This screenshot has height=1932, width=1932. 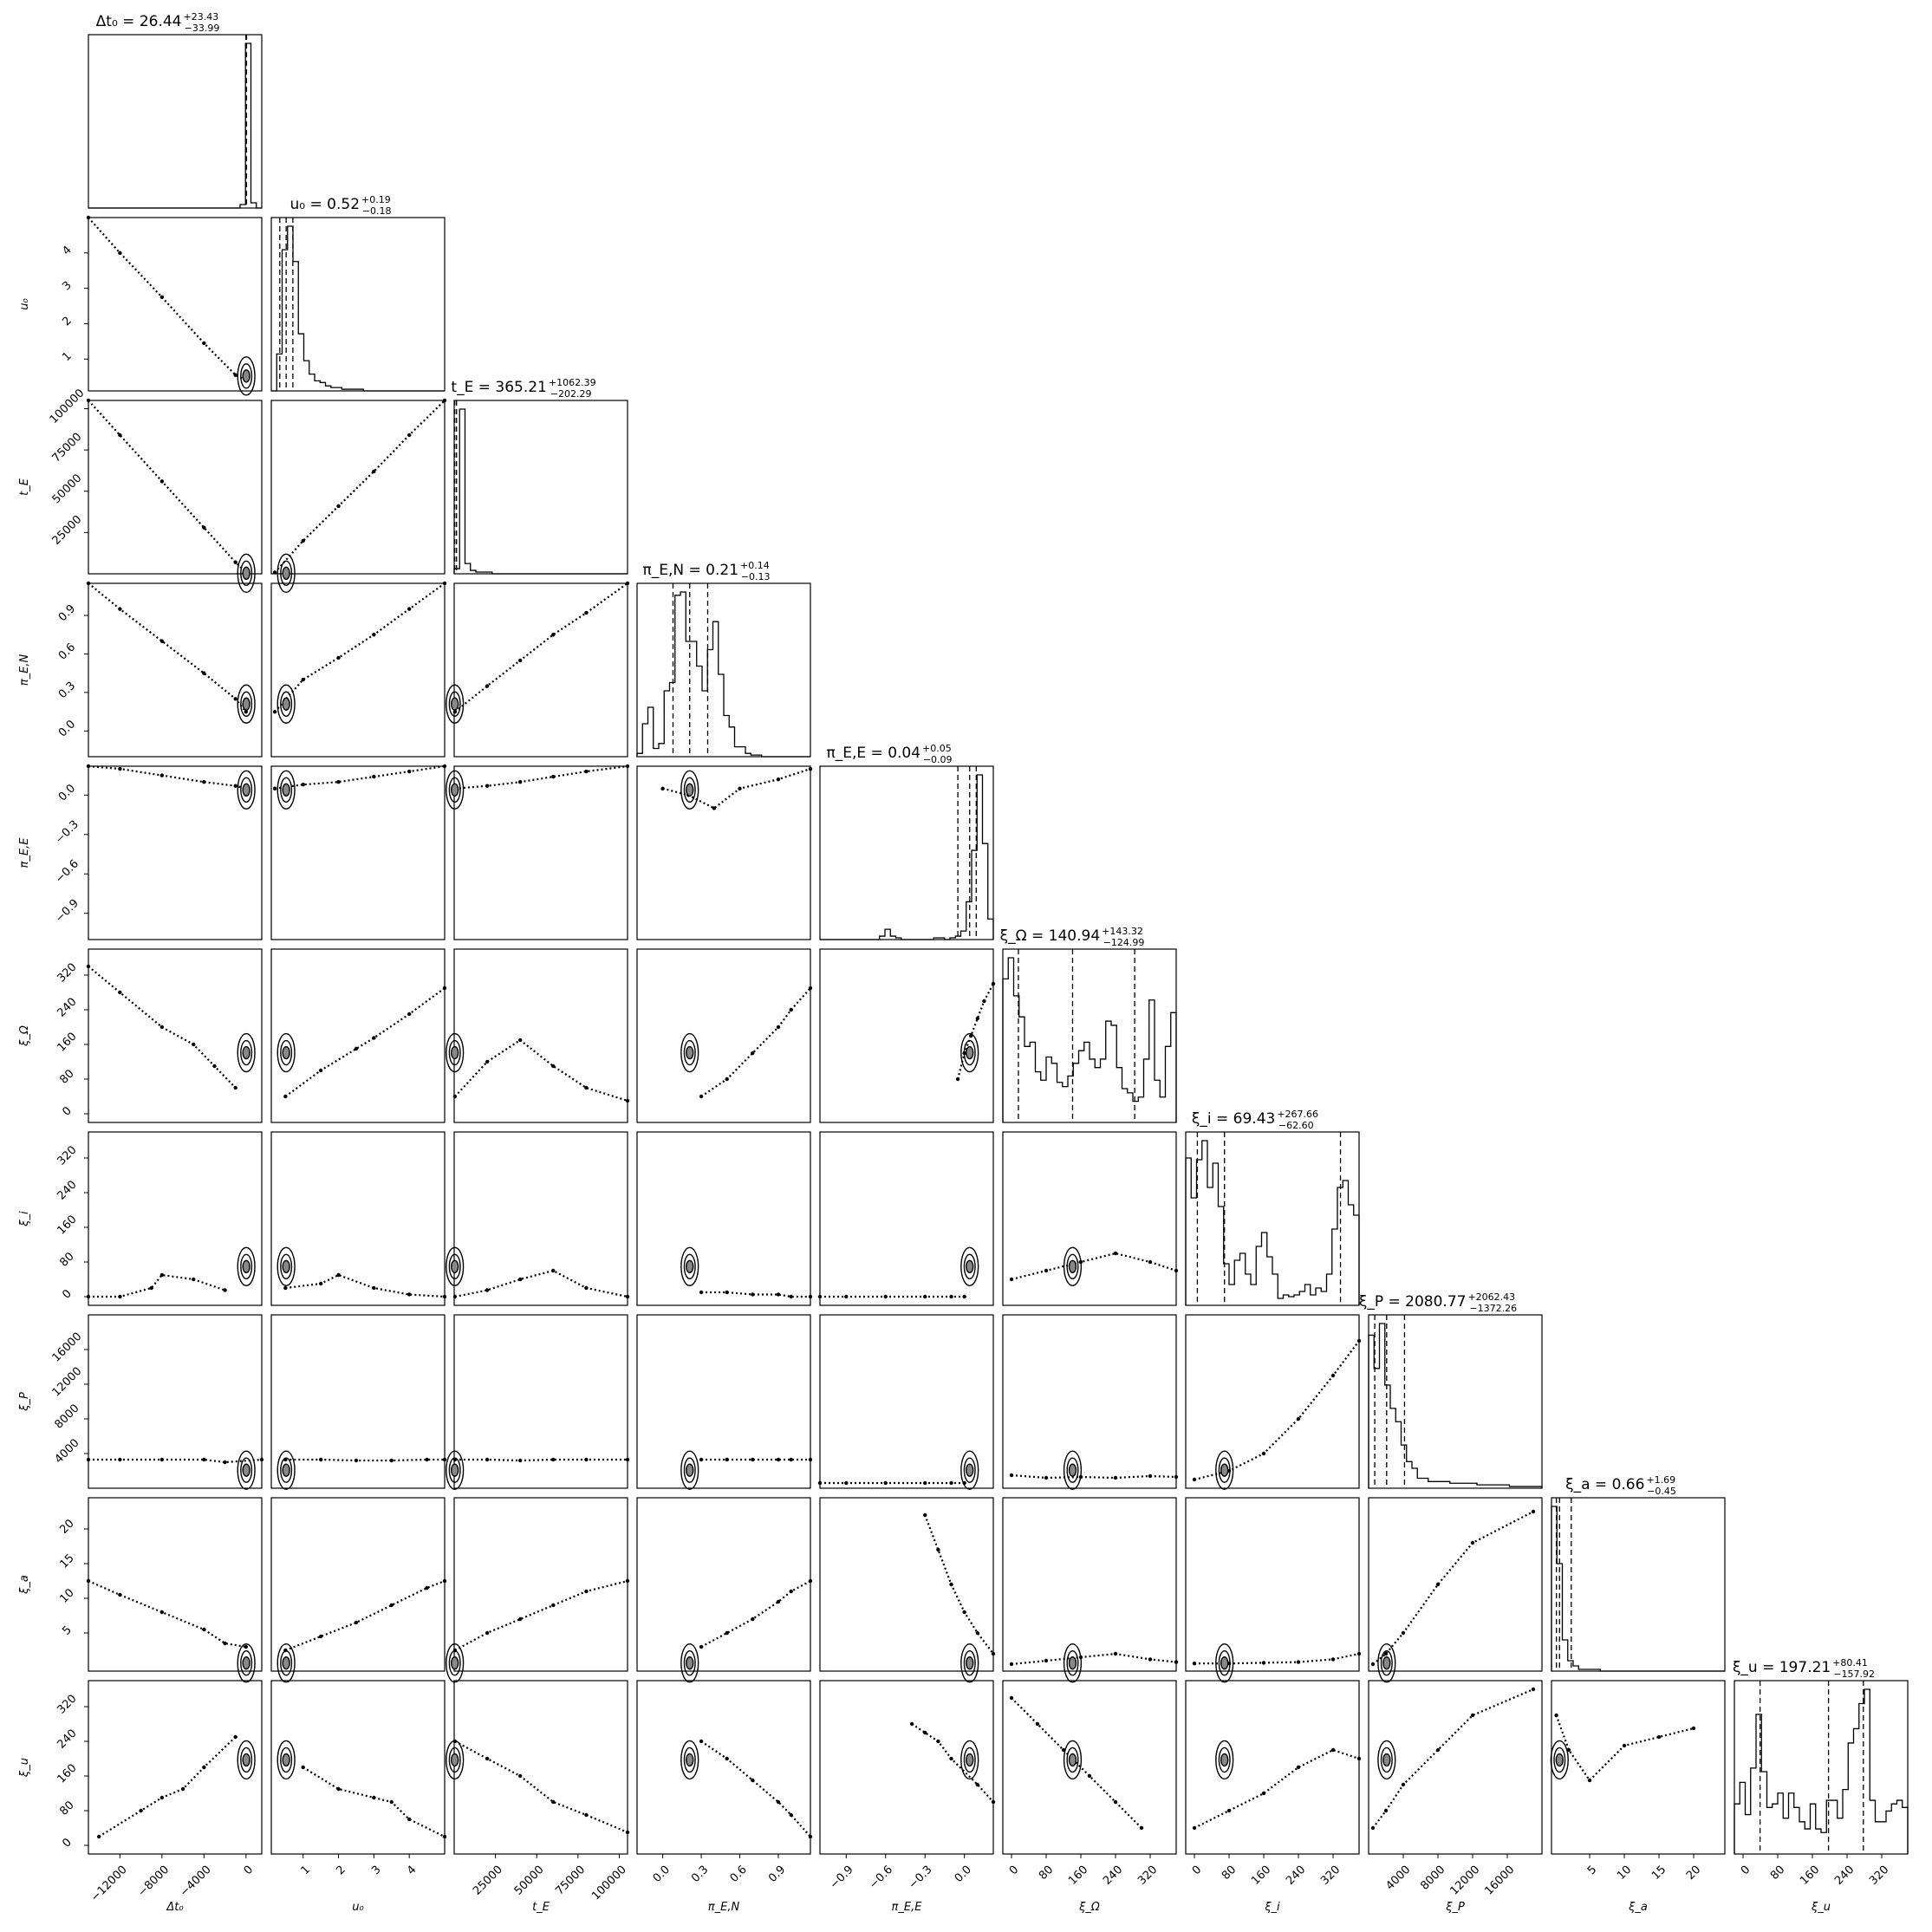 What do you see at coordinates (67, 911) in the screenshot?
I see `y-tick-label: −0.9` at bounding box center [67, 911].